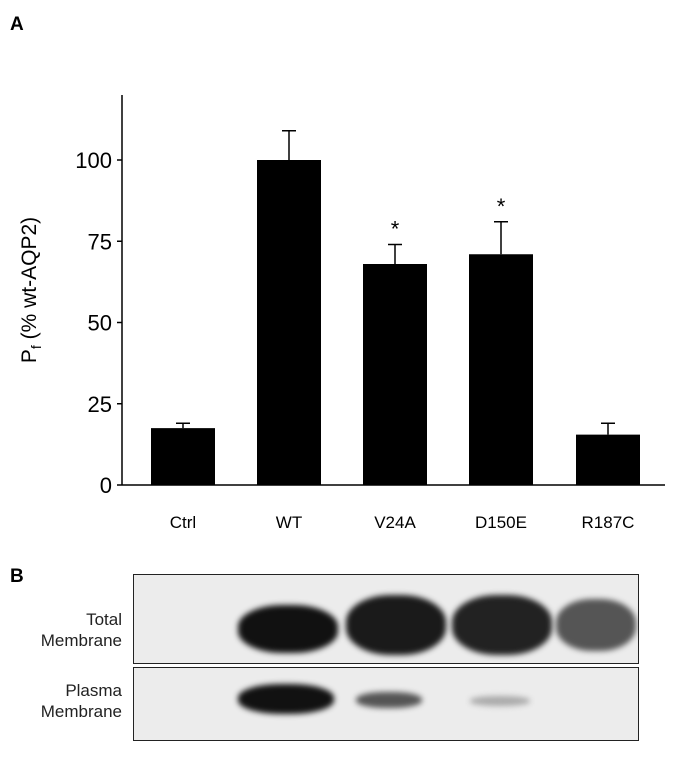 The width and height of the screenshot is (675, 775). I want to click on bar-d150e, so click(501, 369).